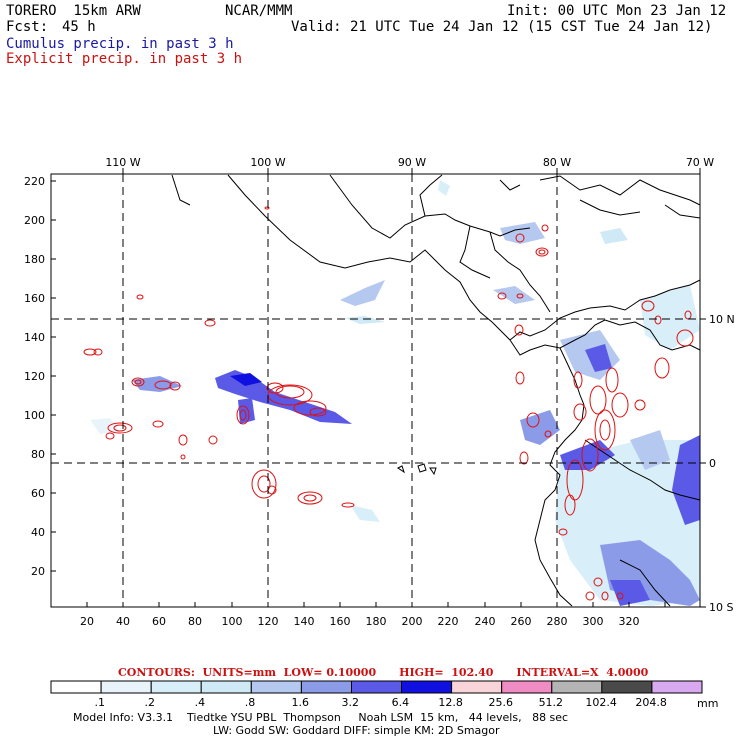 Image resolution: width=740 pixels, height=740 pixels. What do you see at coordinates (304, 621) in the screenshot?
I see `x-tick-label: 140` at bounding box center [304, 621].